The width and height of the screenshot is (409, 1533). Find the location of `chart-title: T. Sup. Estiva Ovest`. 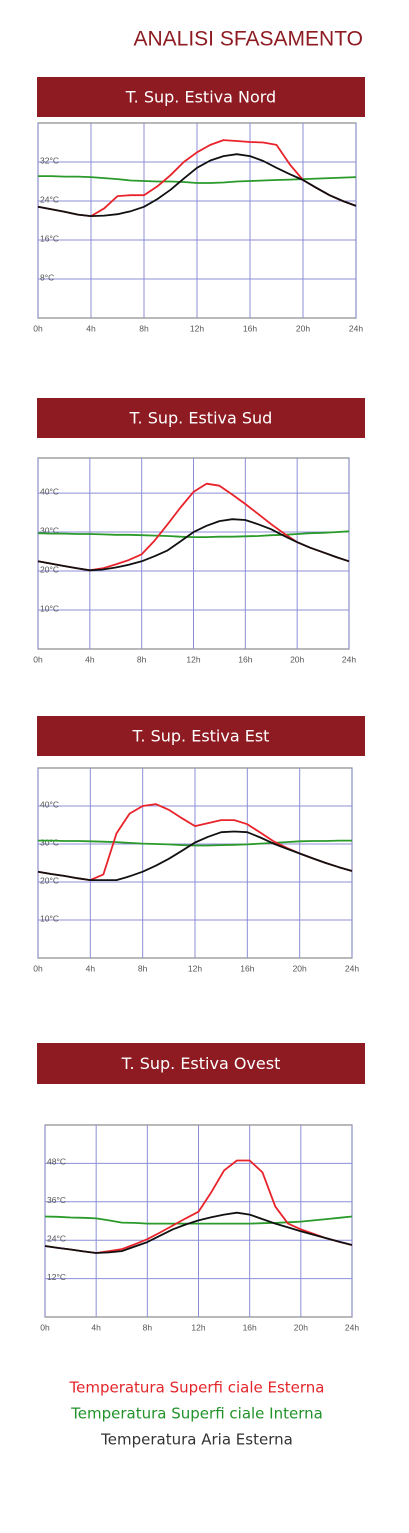

chart-title: T. Sup. Estiva Ovest is located at coordinates (201, 1063).